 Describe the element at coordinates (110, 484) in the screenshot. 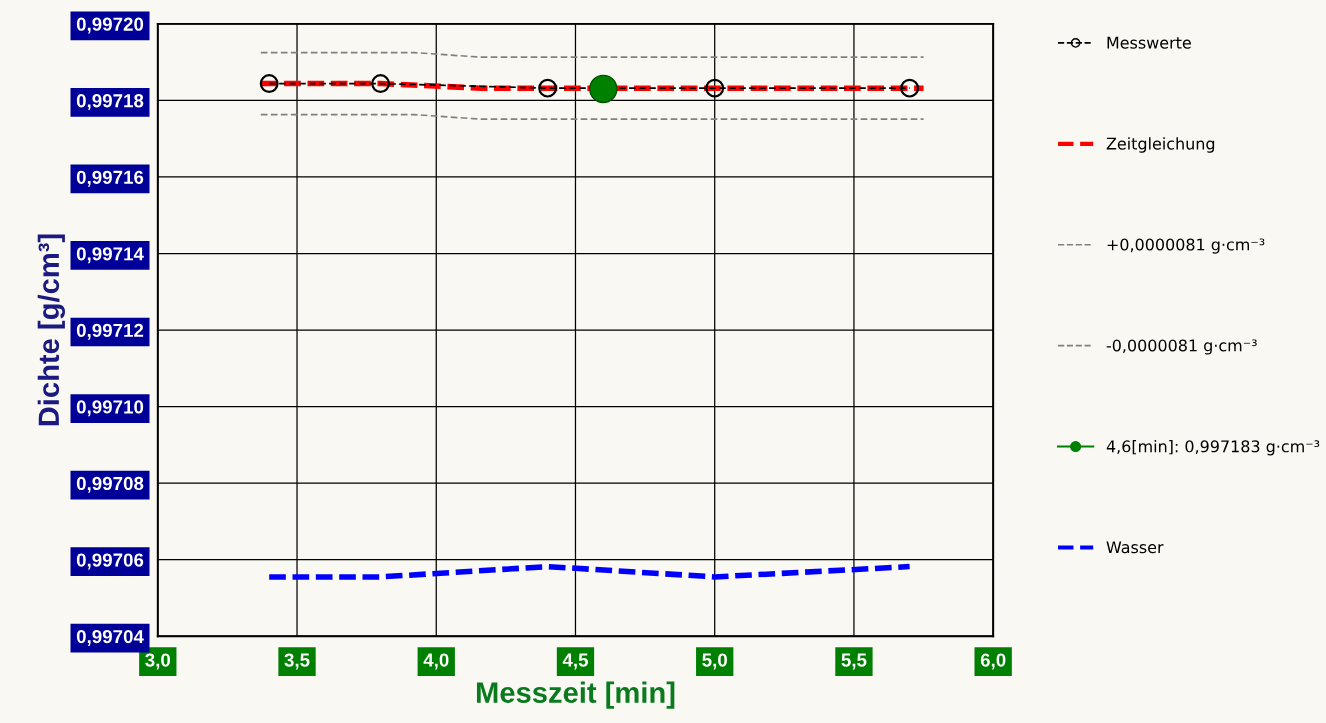

I see `y-tick-label: 0,99708` at that location.